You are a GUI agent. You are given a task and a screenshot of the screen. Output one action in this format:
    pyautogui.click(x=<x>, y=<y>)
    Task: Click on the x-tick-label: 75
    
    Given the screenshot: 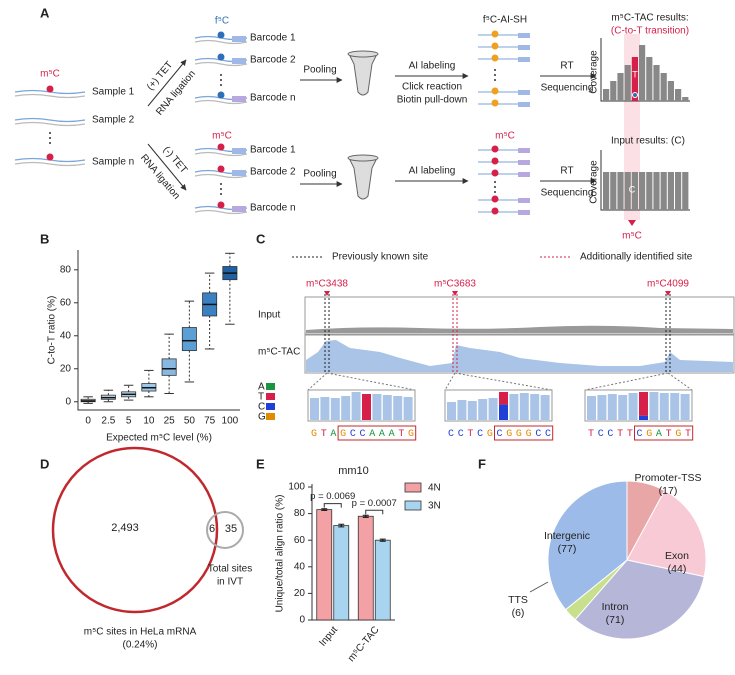 What is the action you would take?
    pyautogui.click(x=210, y=421)
    